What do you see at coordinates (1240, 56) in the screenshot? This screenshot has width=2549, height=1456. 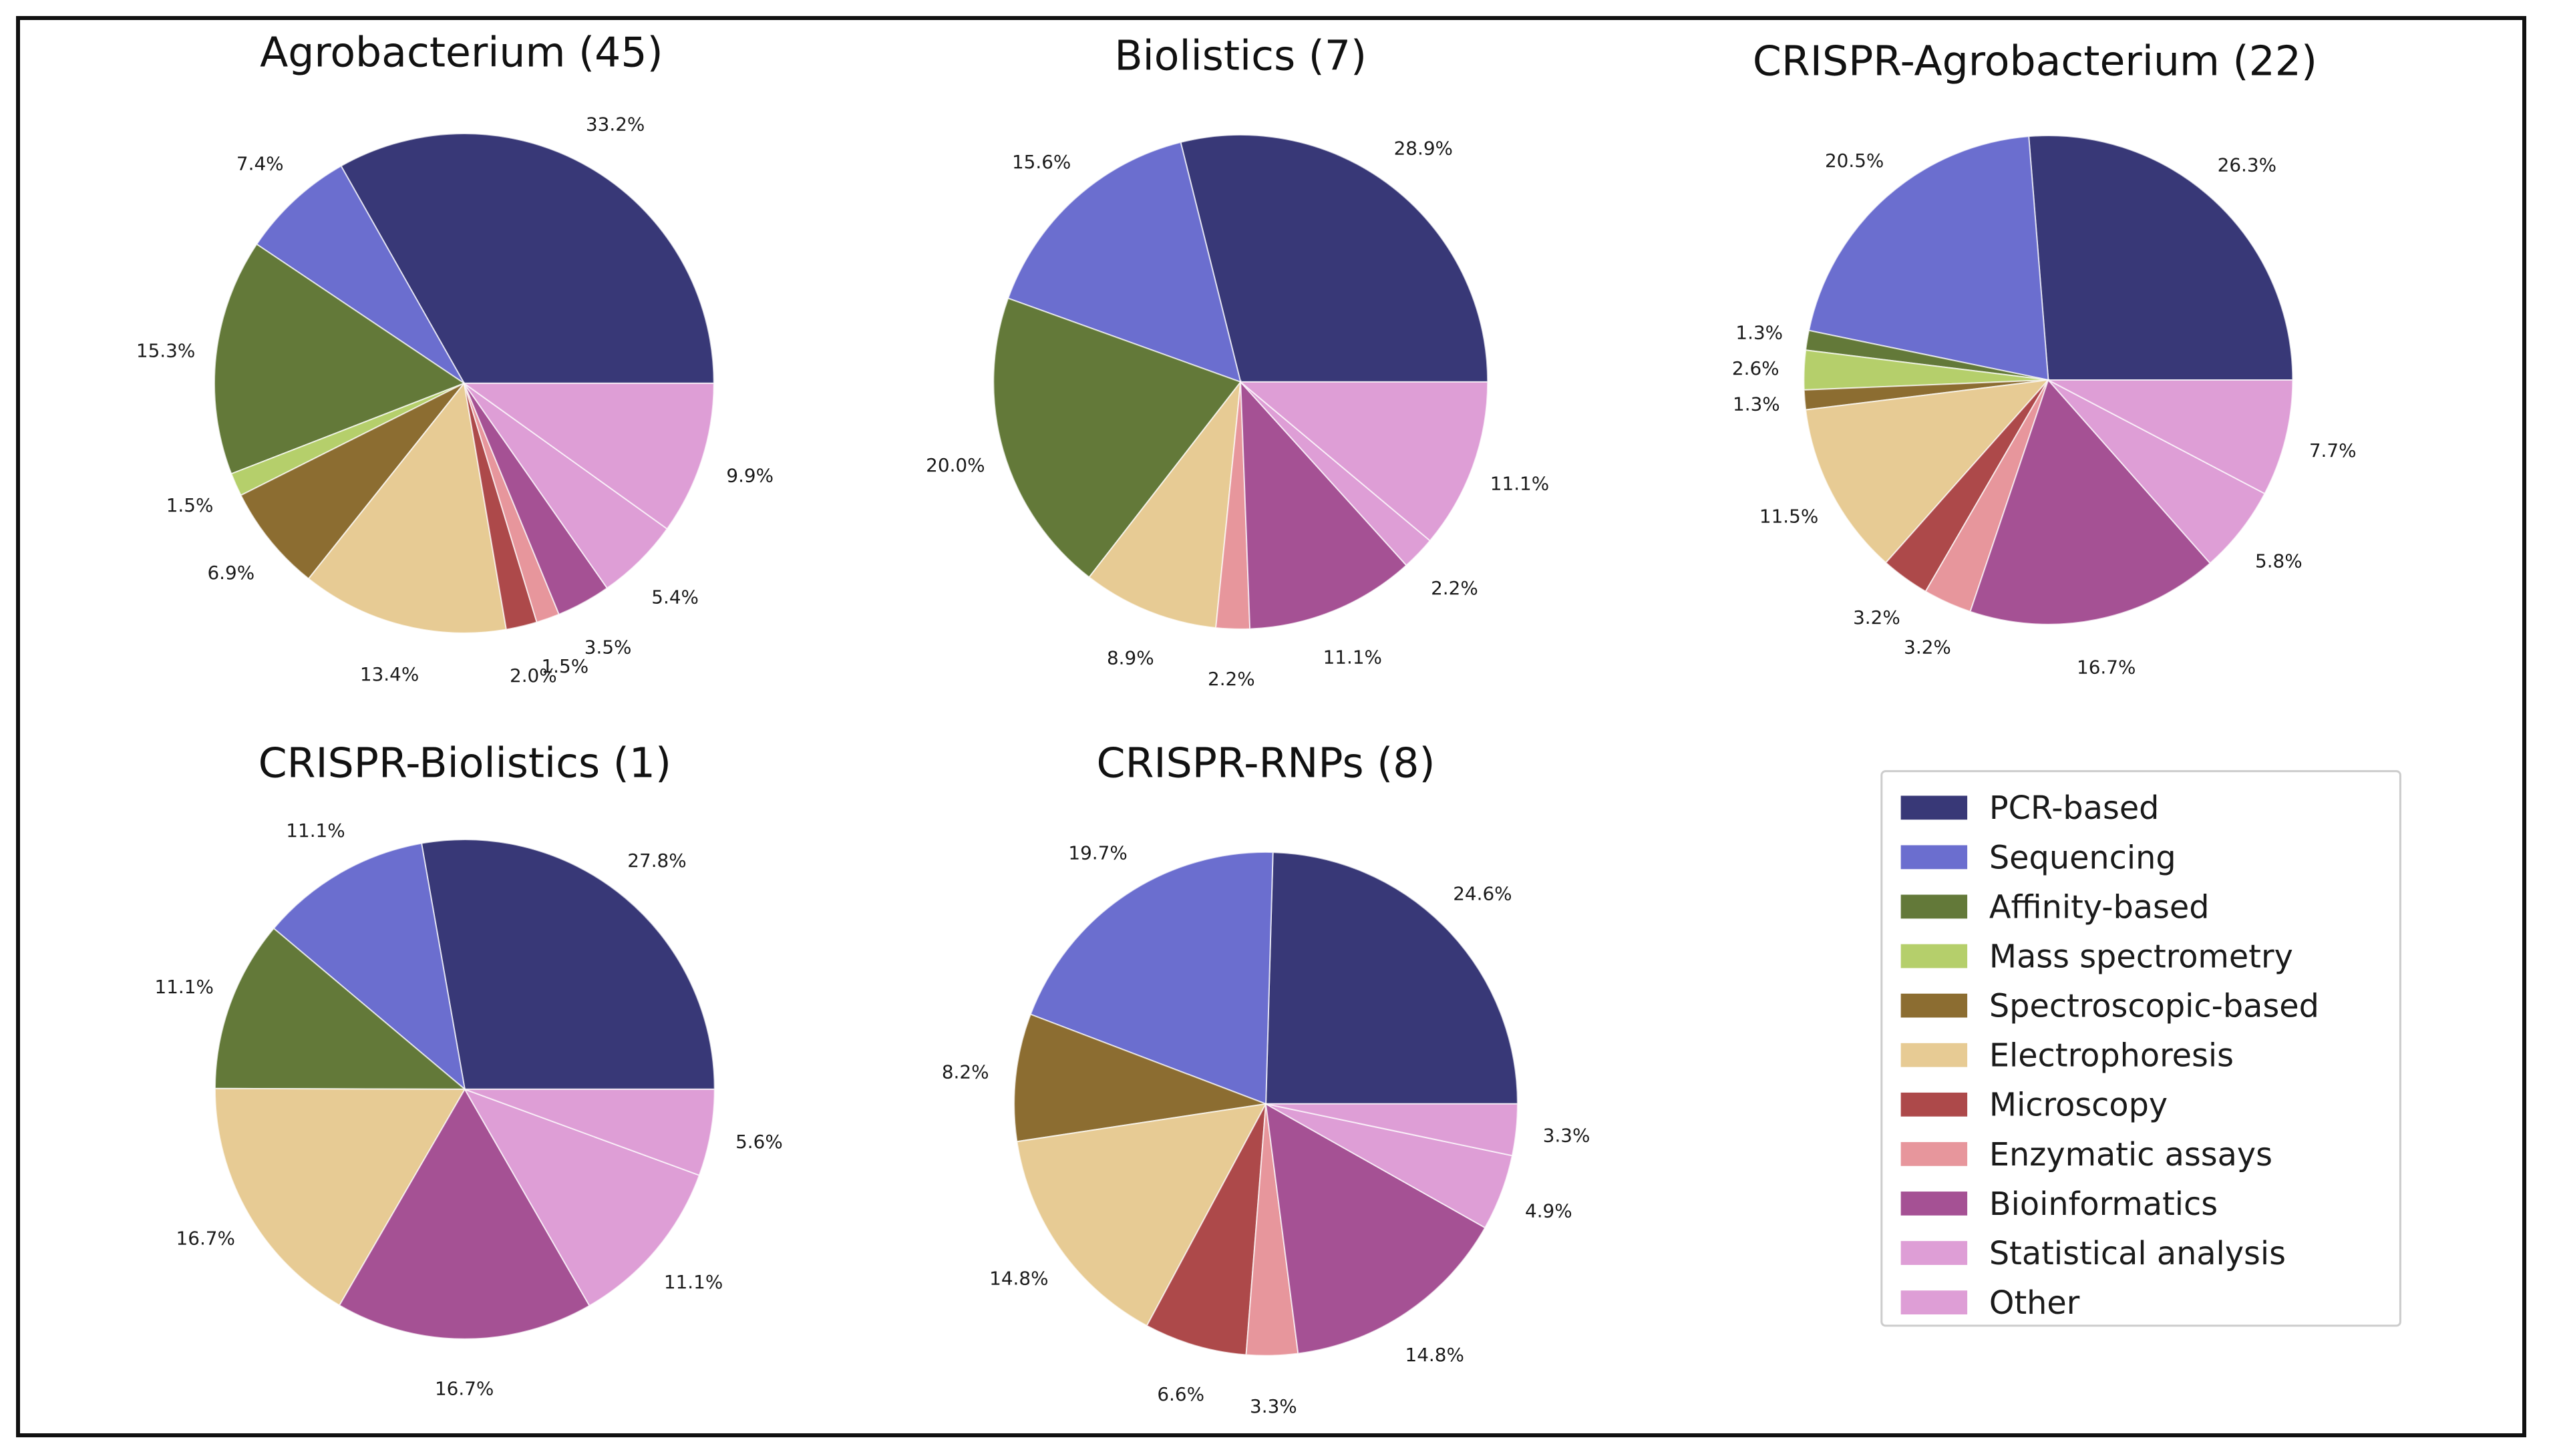 I see `pie-title: Biolistics (7)` at bounding box center [1240, 56].